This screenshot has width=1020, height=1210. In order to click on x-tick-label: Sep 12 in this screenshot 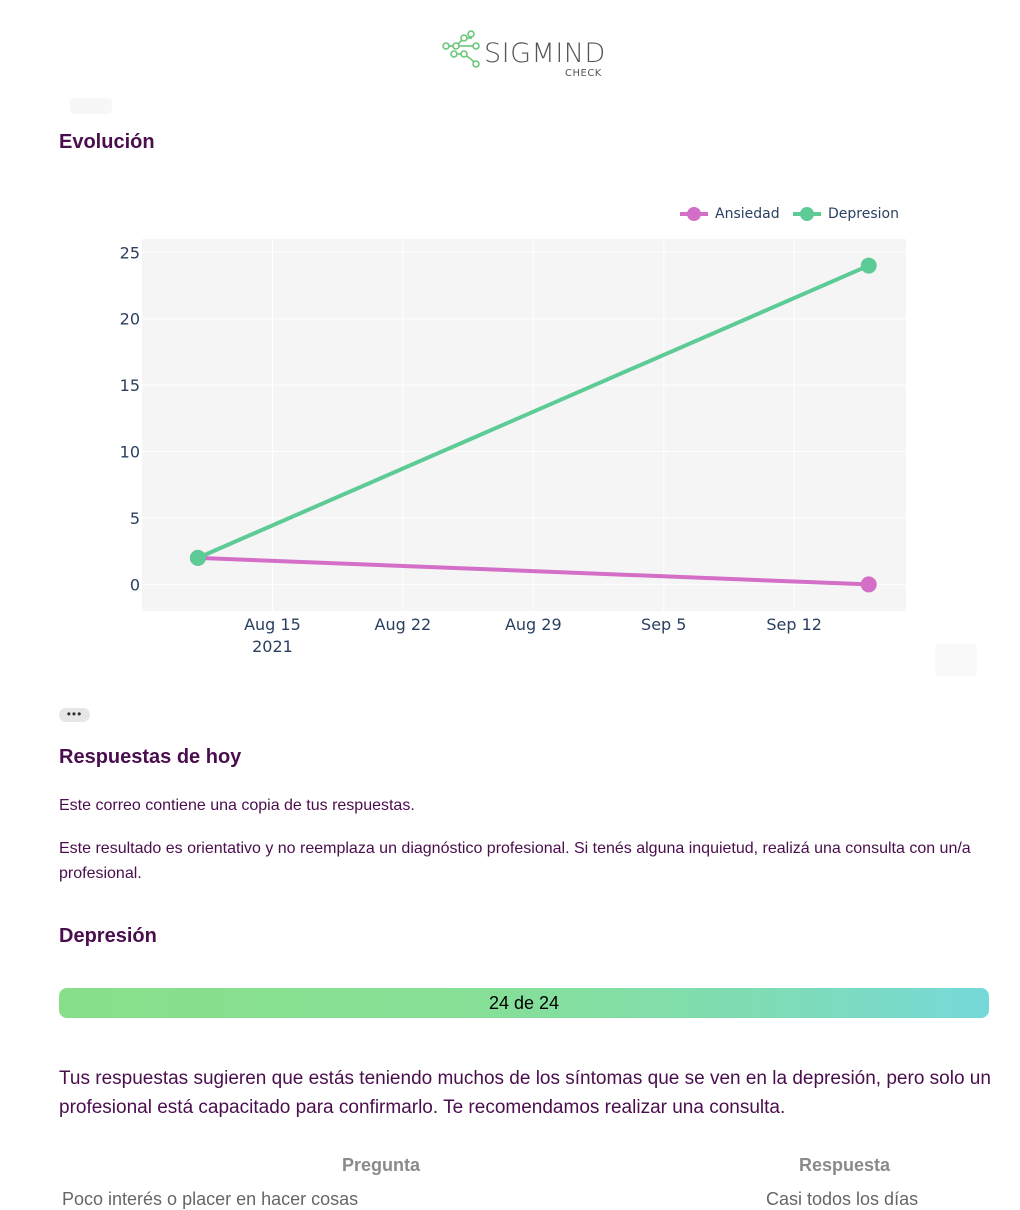, I will do `click(794, 624)`.